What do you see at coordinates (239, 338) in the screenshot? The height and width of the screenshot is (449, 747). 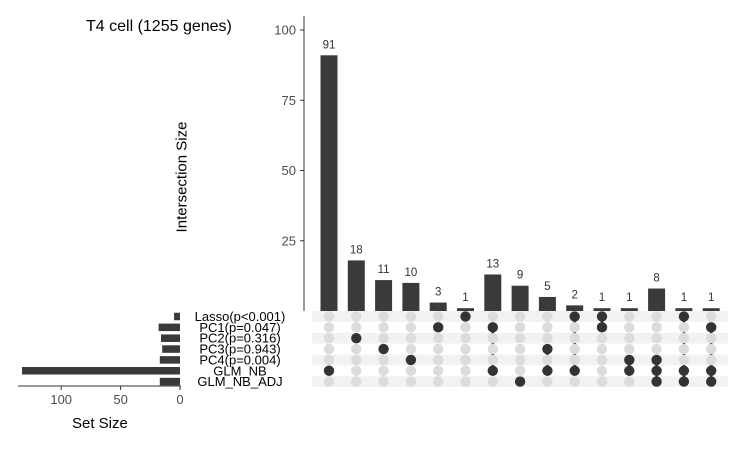 I see `set-label: PC2(p=0.316)` at bounding box center [239, 338].